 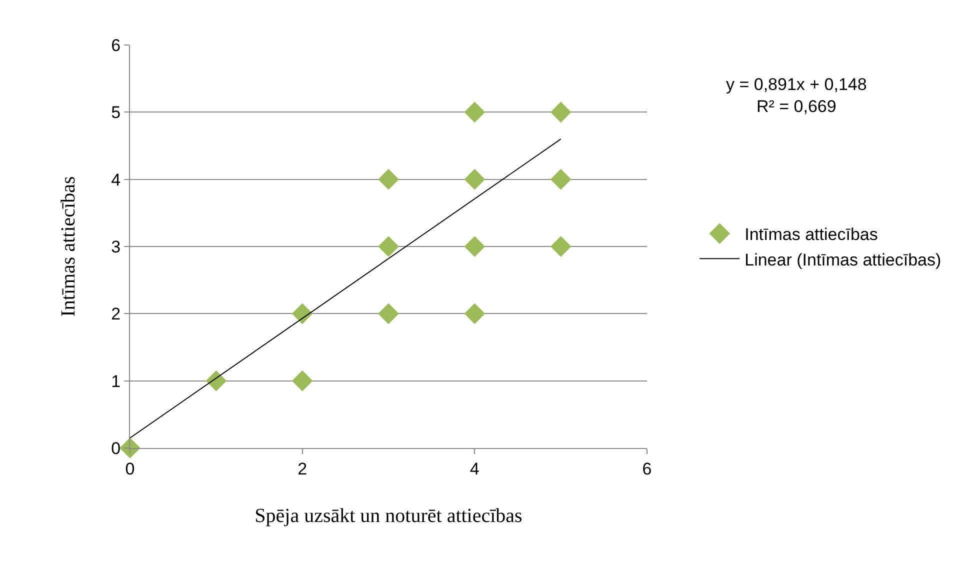 What do you see at coordinates (116, 448) in the screenshot?
I see `y-tick-label: 0` at bounding box center [116, 448].